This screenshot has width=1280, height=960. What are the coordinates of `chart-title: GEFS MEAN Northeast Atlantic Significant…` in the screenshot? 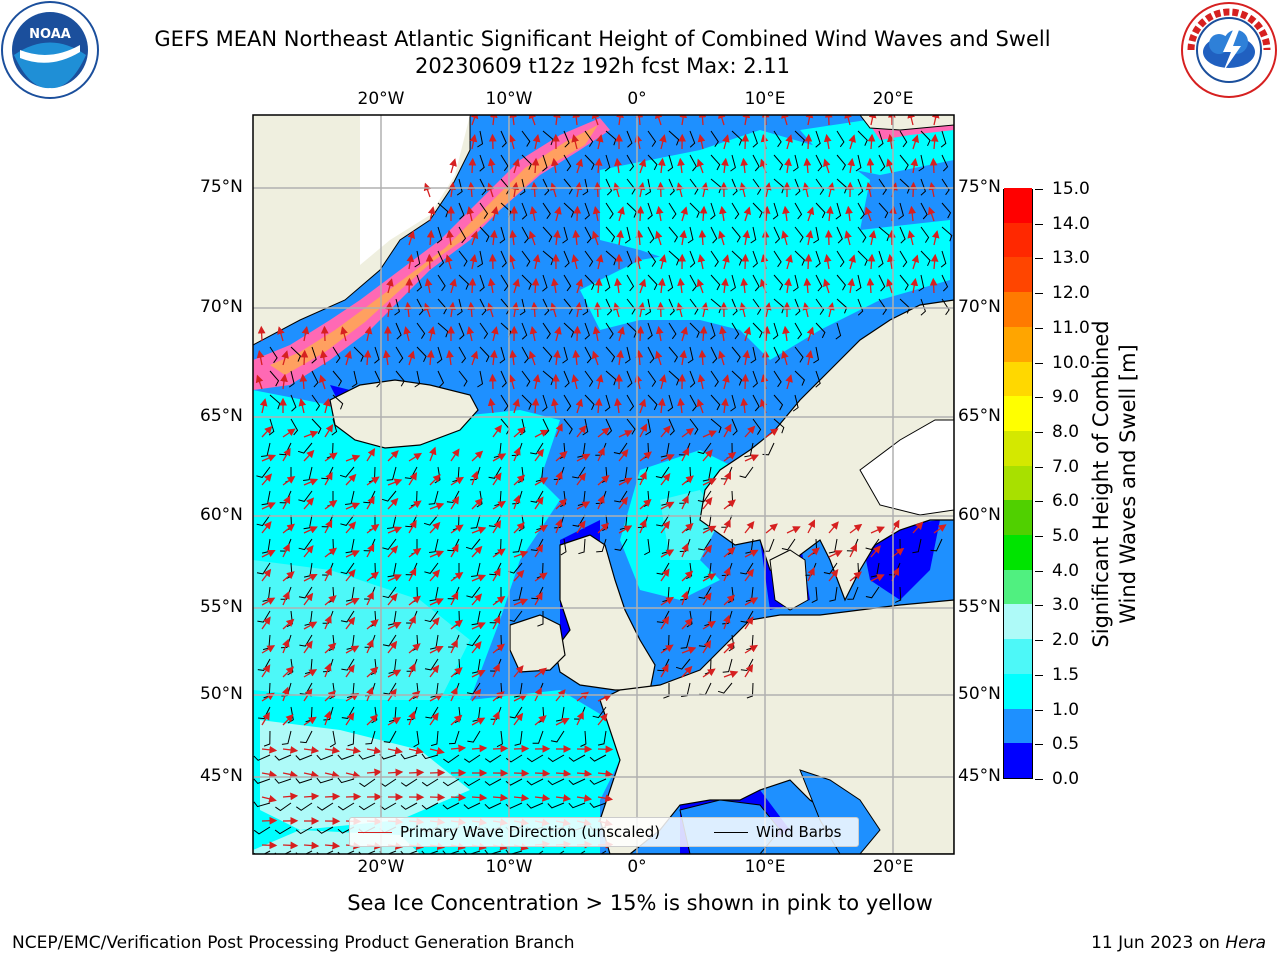 It's located at (602, 39).